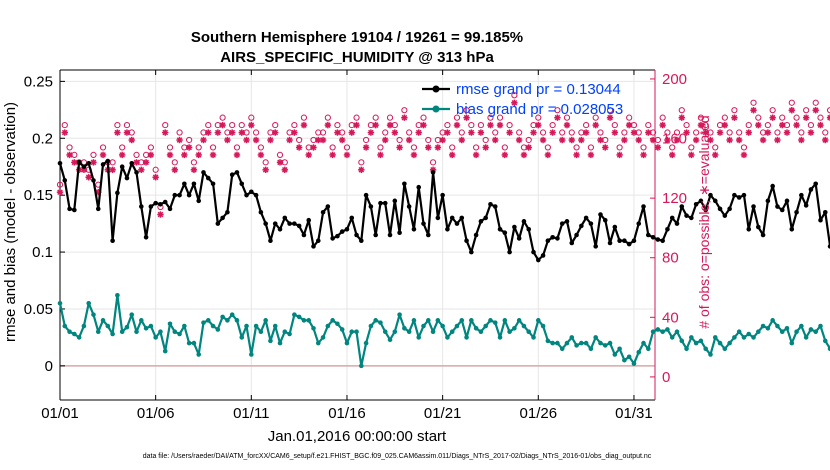  Describe the element at coordinates (670, 258) in the screenshot. I see `y-right-tick-label: 80` at that location.